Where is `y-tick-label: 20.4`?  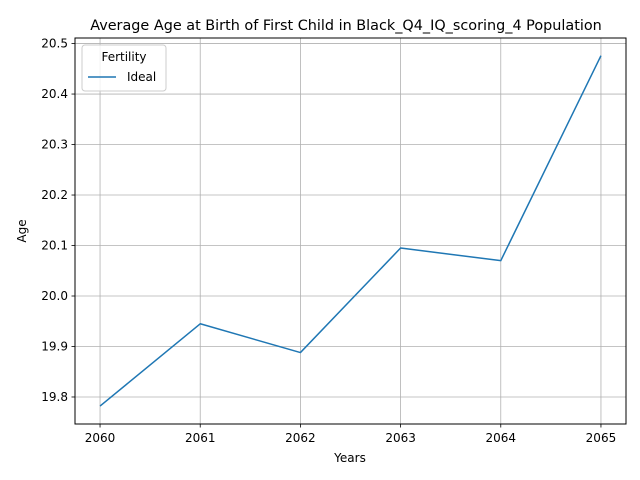 y-tick-label: 20.4 is located at coordinates (54, 94).